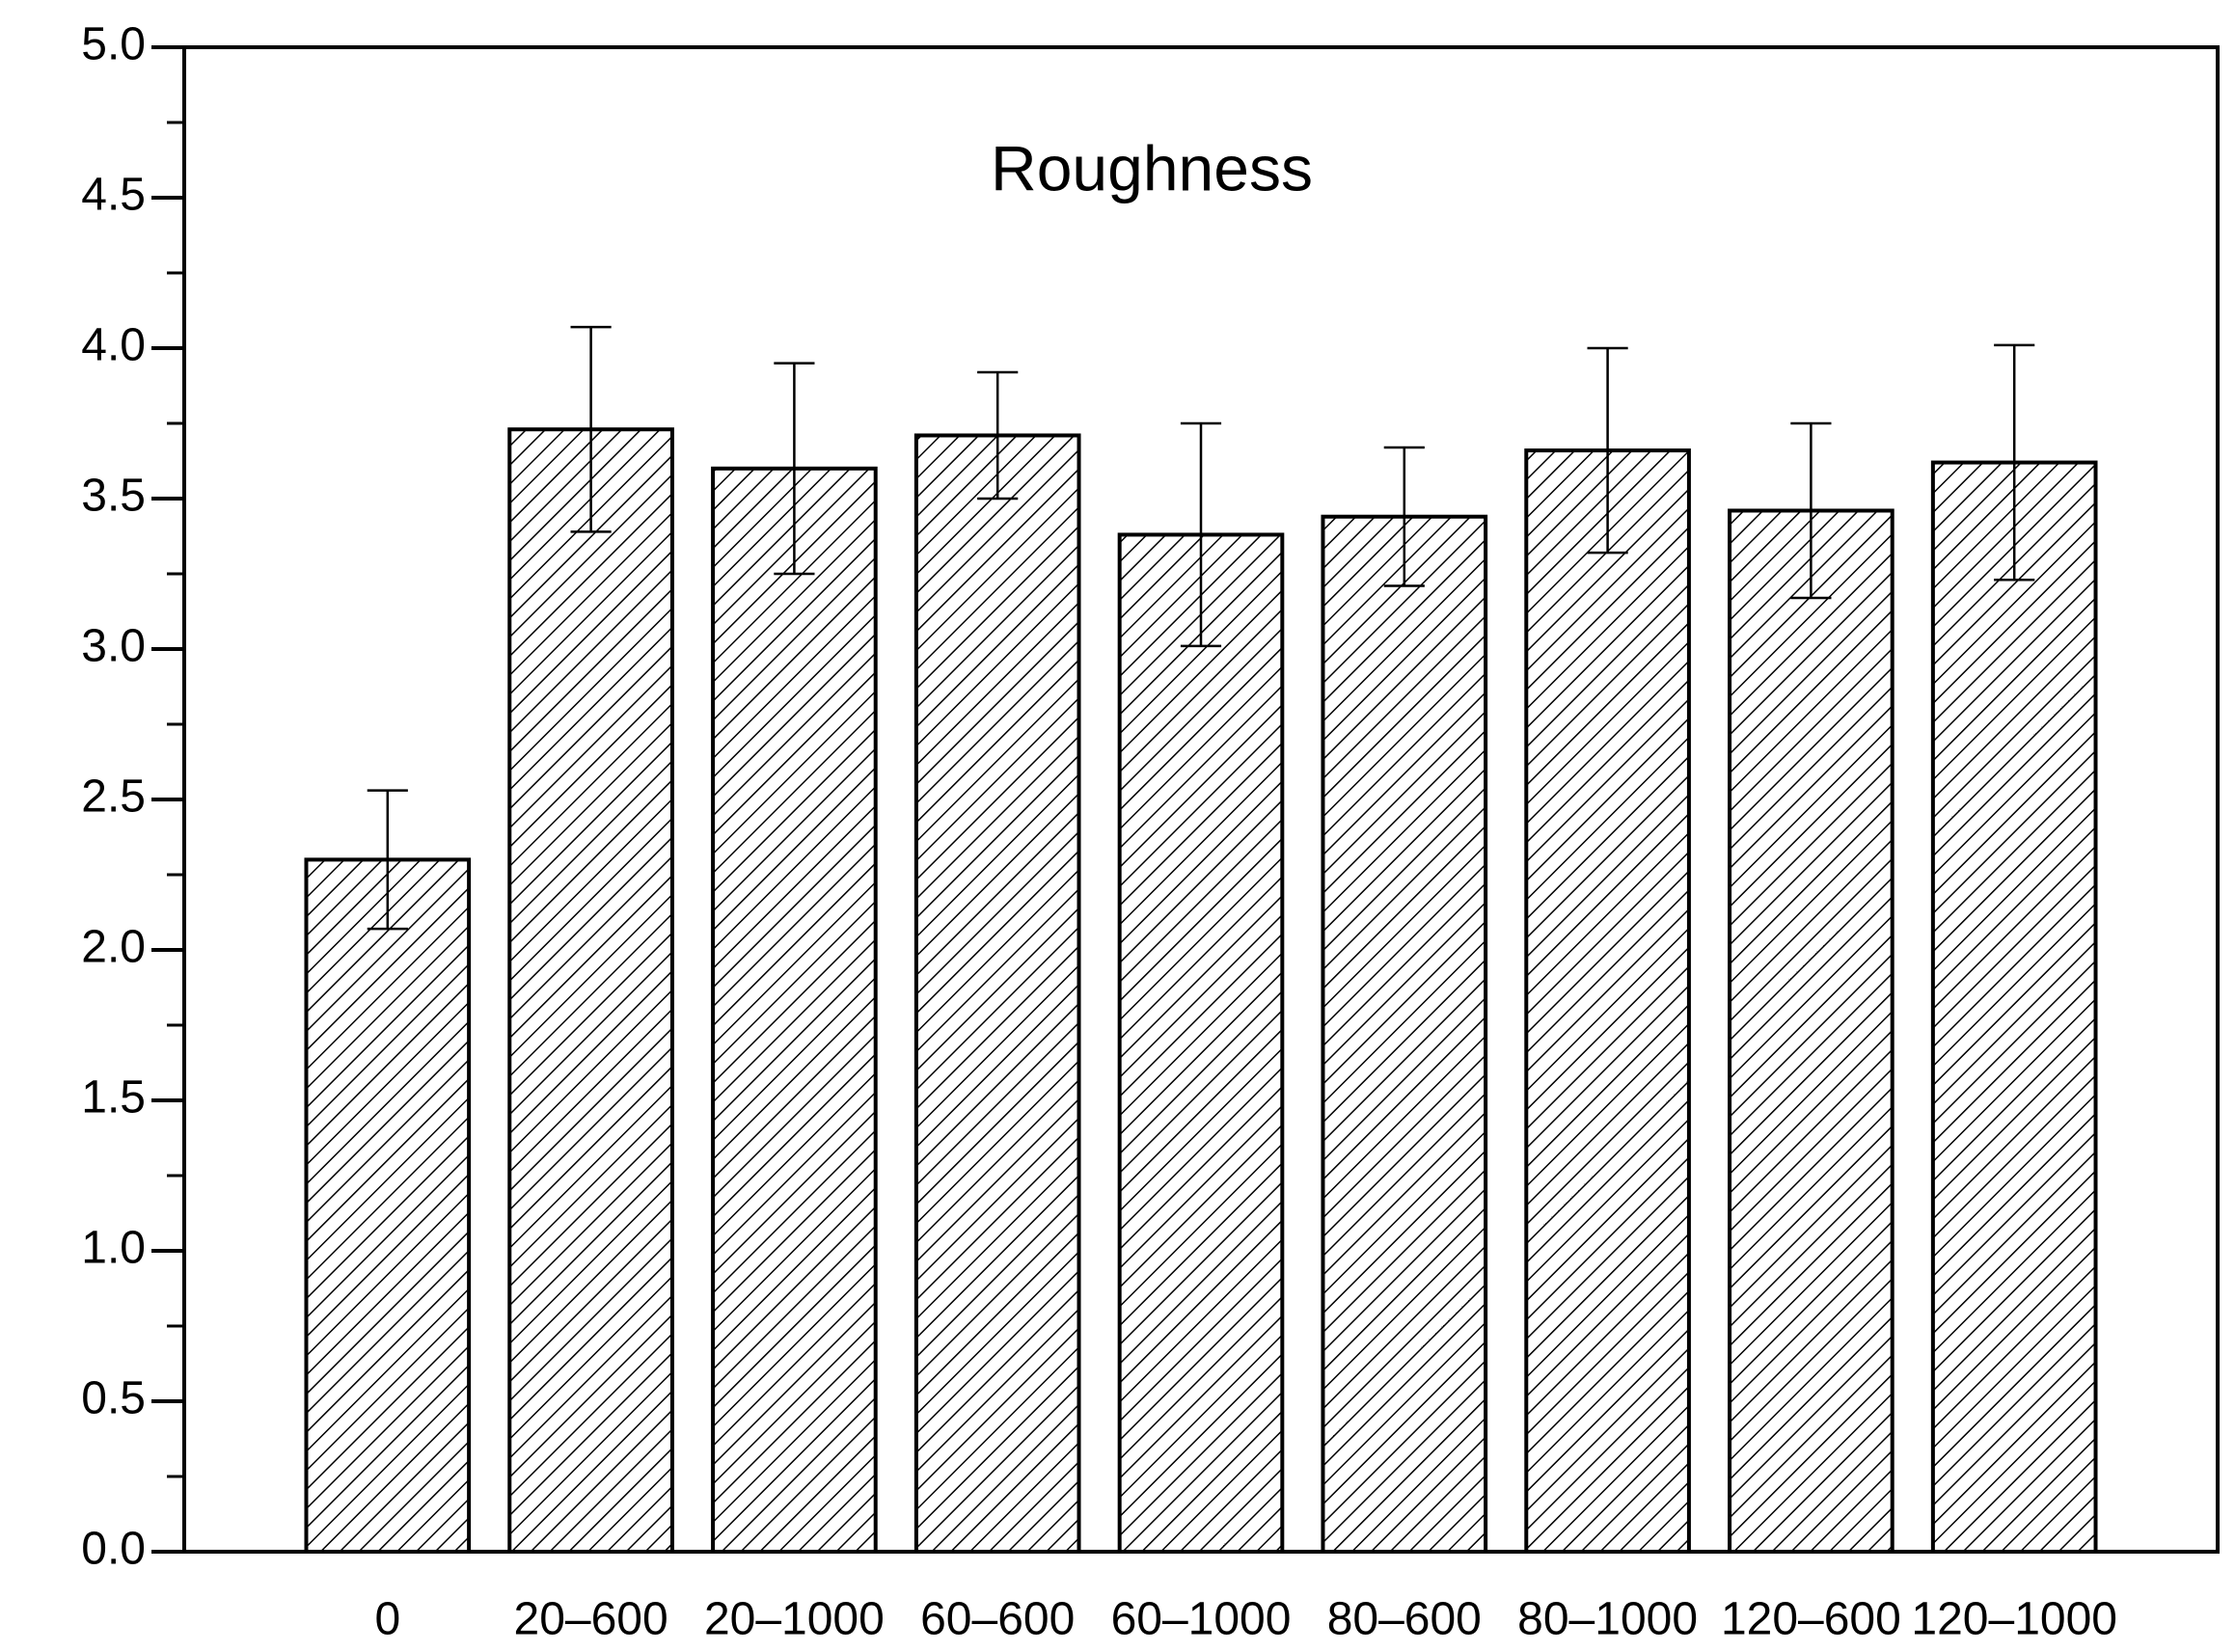 The height and width of the screenshot is (1652, 2235). What do you see at coordinates (1201, 1619) in the screenshot?
I see `x-tick-label: 60–1000` at bounding box center [1201, 1619].